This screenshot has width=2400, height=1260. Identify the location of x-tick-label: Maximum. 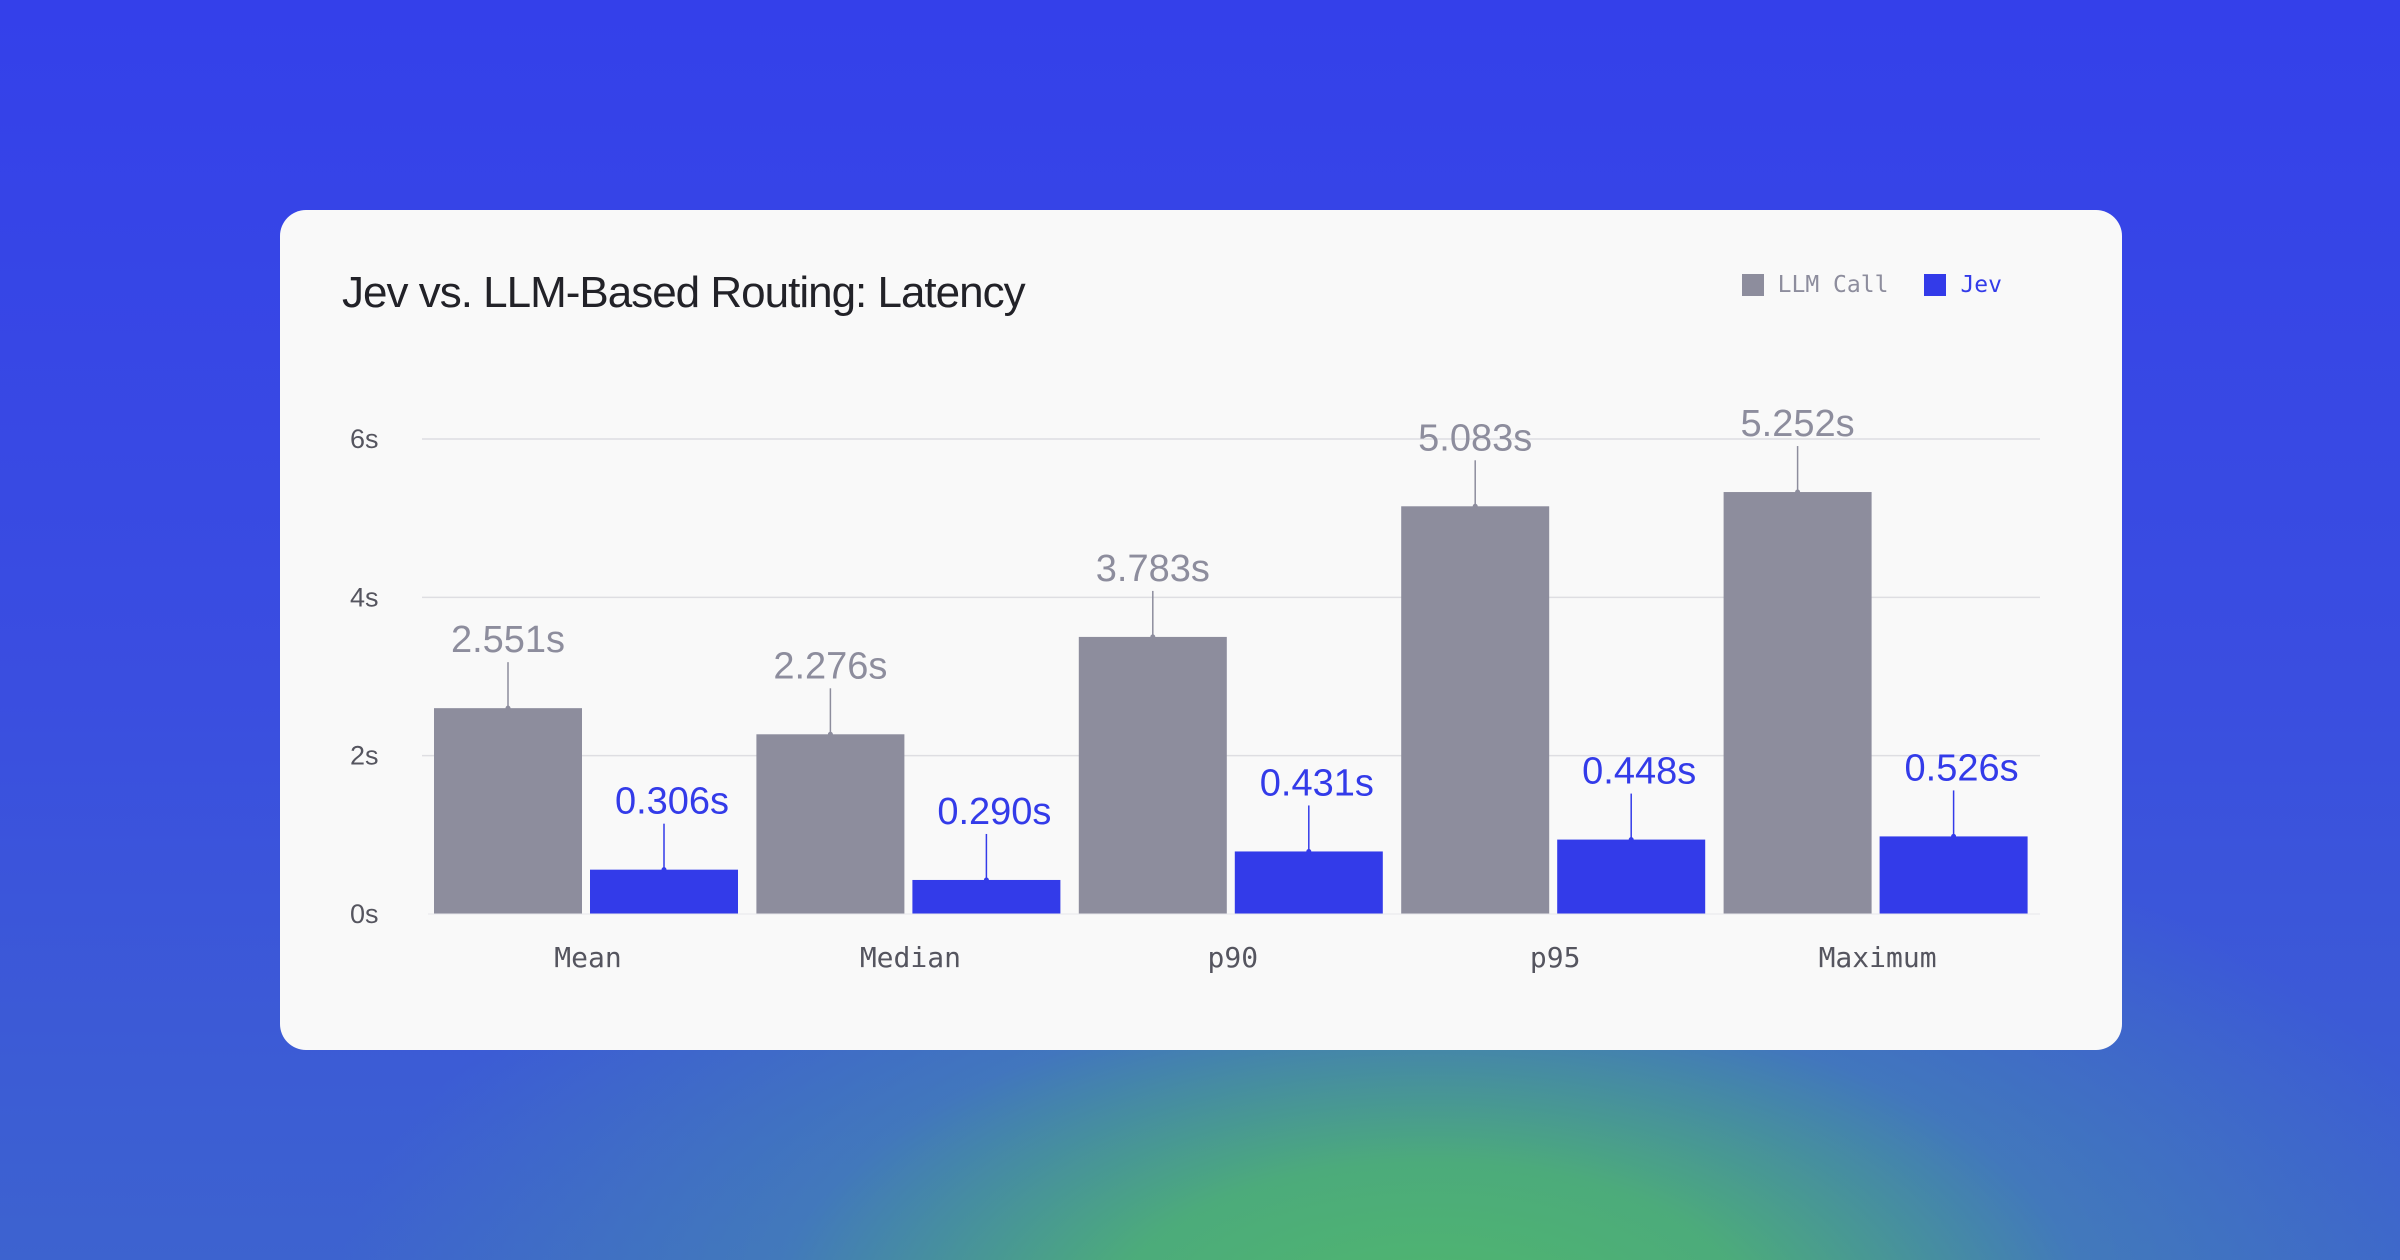
(1878, 957).